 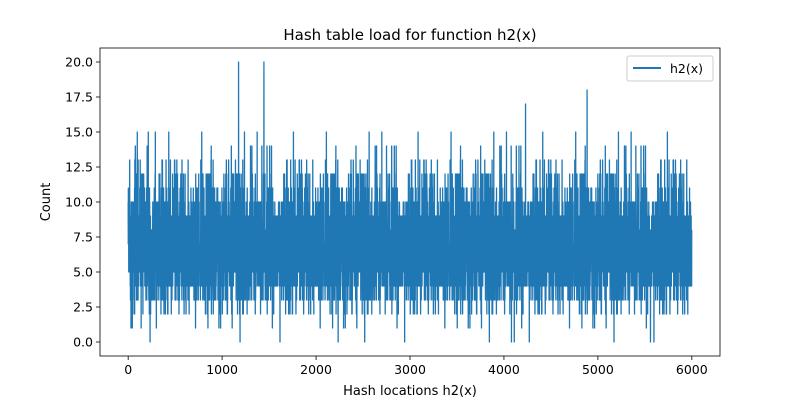 I want to click on y-tick-label: 17.5, so click(x=79, y=97).